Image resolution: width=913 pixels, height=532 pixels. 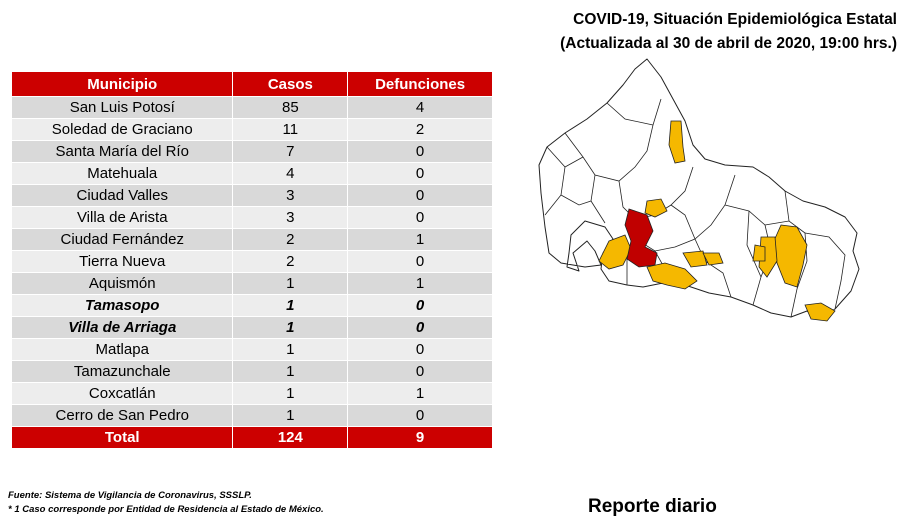 What do you see at coordinates (420, 107) in the screenshot?
I see `defunciones-cell: 4` at bounding box center [420, 107].